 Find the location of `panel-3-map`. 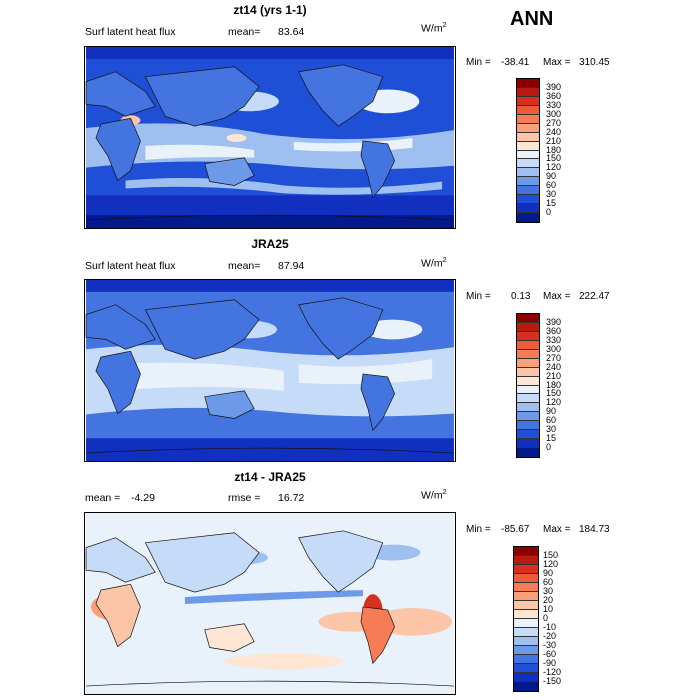

panel-3-map is located at coordinates (270, 603).